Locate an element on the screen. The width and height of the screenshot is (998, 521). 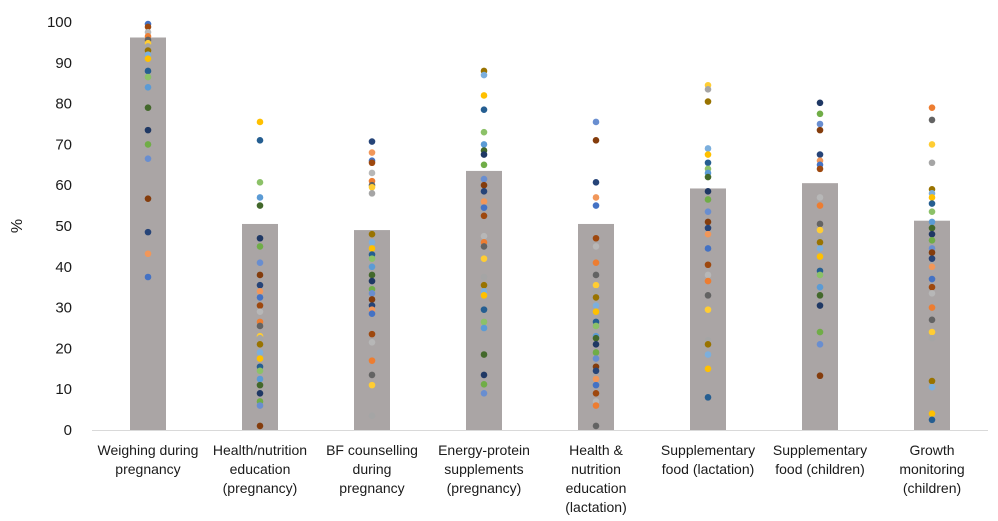
y-tick-label: 80 is located at coordinates (63, 104).